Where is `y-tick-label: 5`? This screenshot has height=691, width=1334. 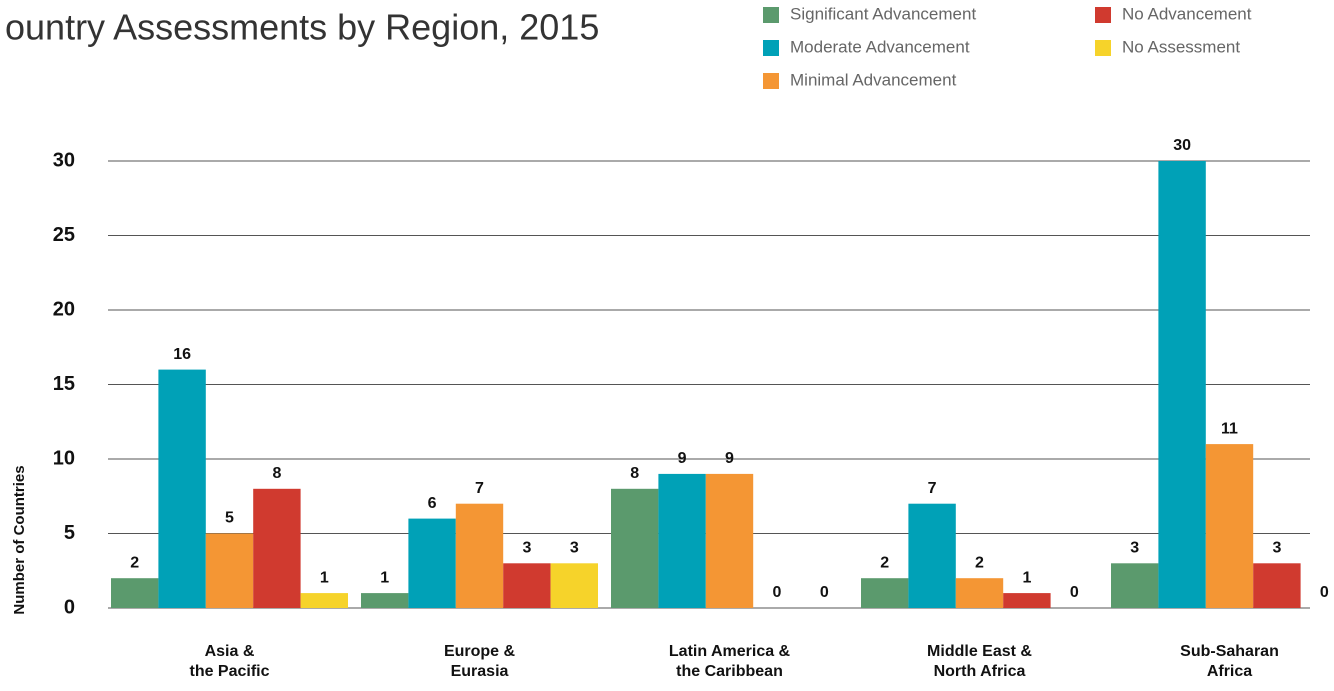 y-tick-label: 5 is located at coordinates (69, 533).